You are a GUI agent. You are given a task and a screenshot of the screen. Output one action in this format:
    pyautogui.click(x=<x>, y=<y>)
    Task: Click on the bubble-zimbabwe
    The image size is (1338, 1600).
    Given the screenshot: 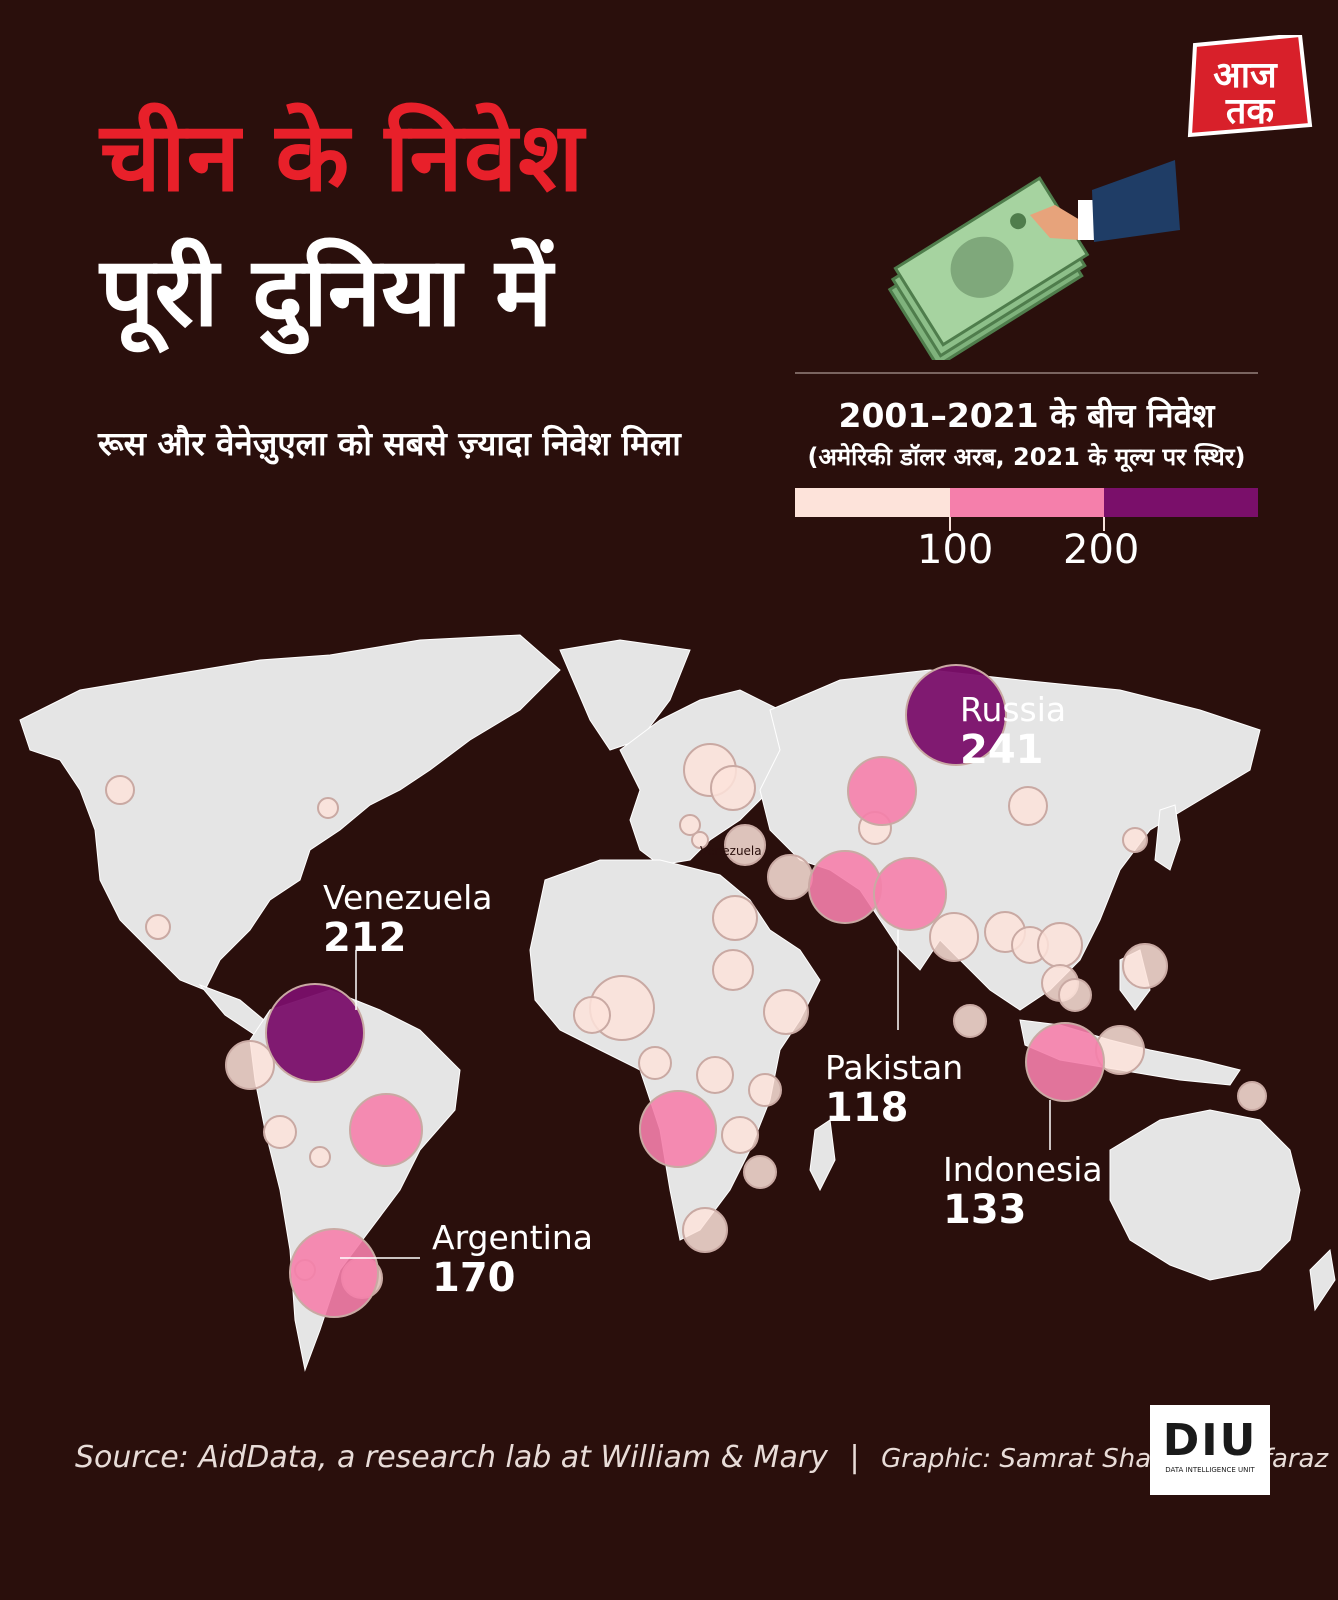 What is the action you would take?
    pyautogui.click(x=760, y=1172)
    